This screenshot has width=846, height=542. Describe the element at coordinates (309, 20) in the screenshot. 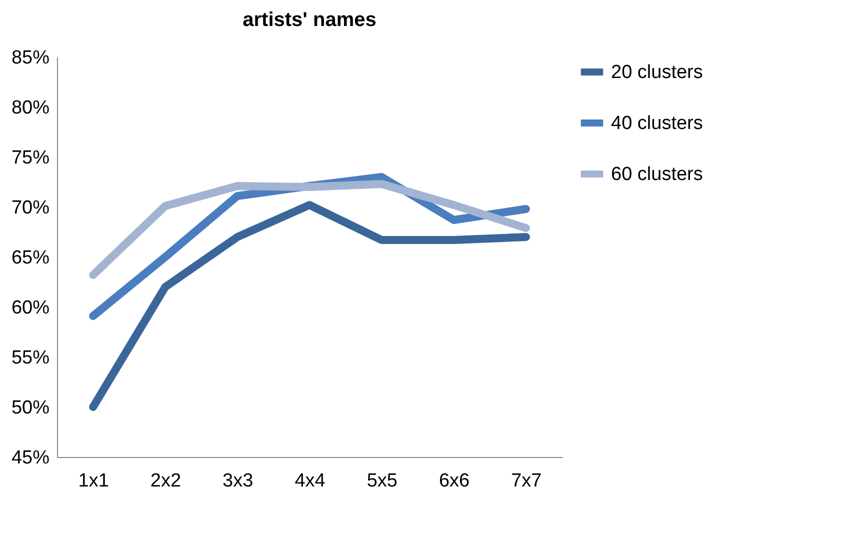

I see `chart-title: artists' names` at that location.